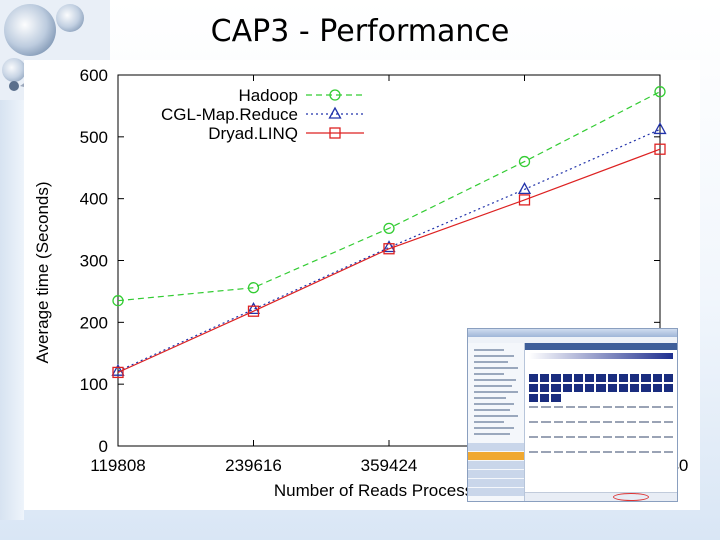 Image resolution: width=720 pixels, height=540 pixels. What do you see at coordinates (389, 465) in the screenshot?
I see `x-tick-label: 359424` at bounding box center [389, 465].